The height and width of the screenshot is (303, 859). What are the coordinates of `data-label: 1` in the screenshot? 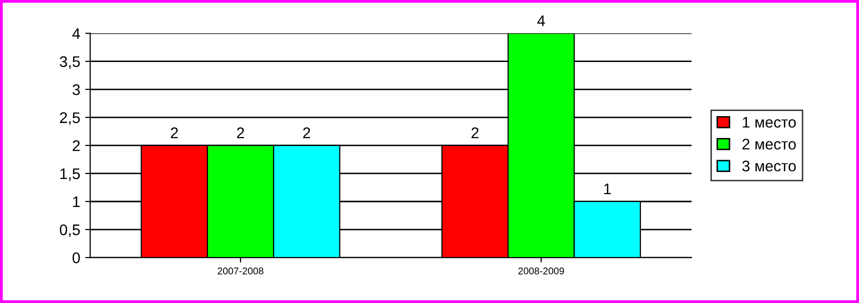 It's located at (607, 189).